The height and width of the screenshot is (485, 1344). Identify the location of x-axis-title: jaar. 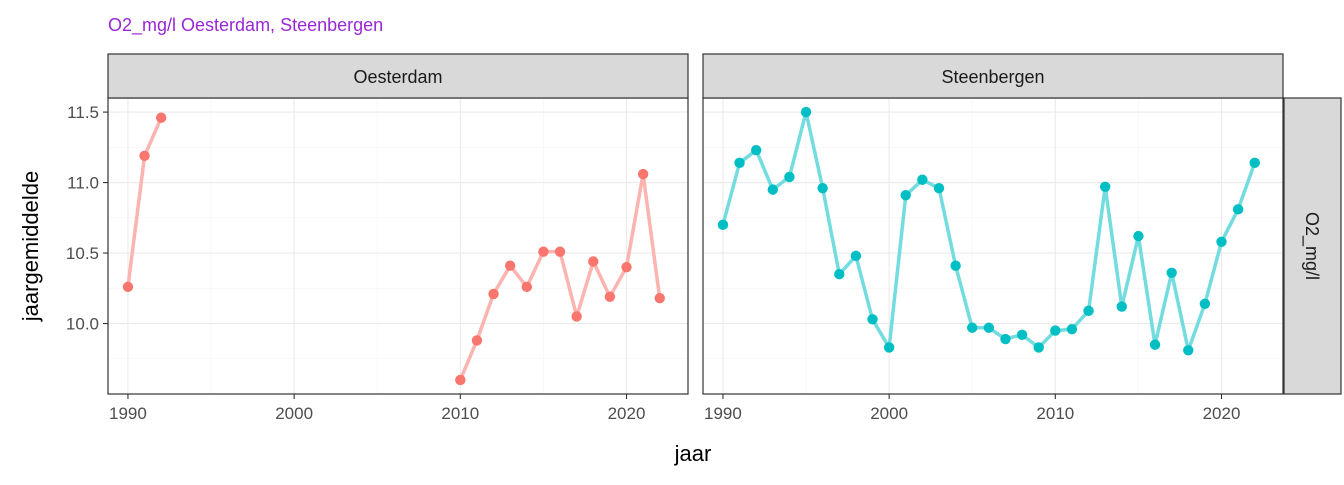
(693, 453).